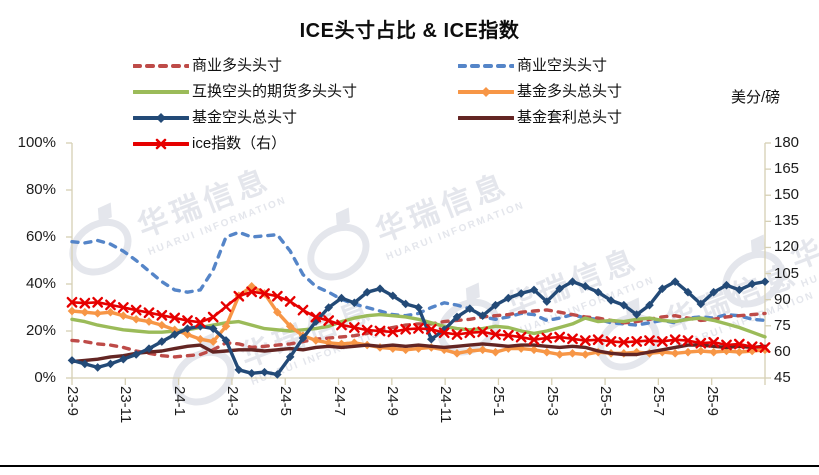 This screenshot has height=475, width=819. I want to click on legend-label: 基金套利总头寸, so click(570, 117).